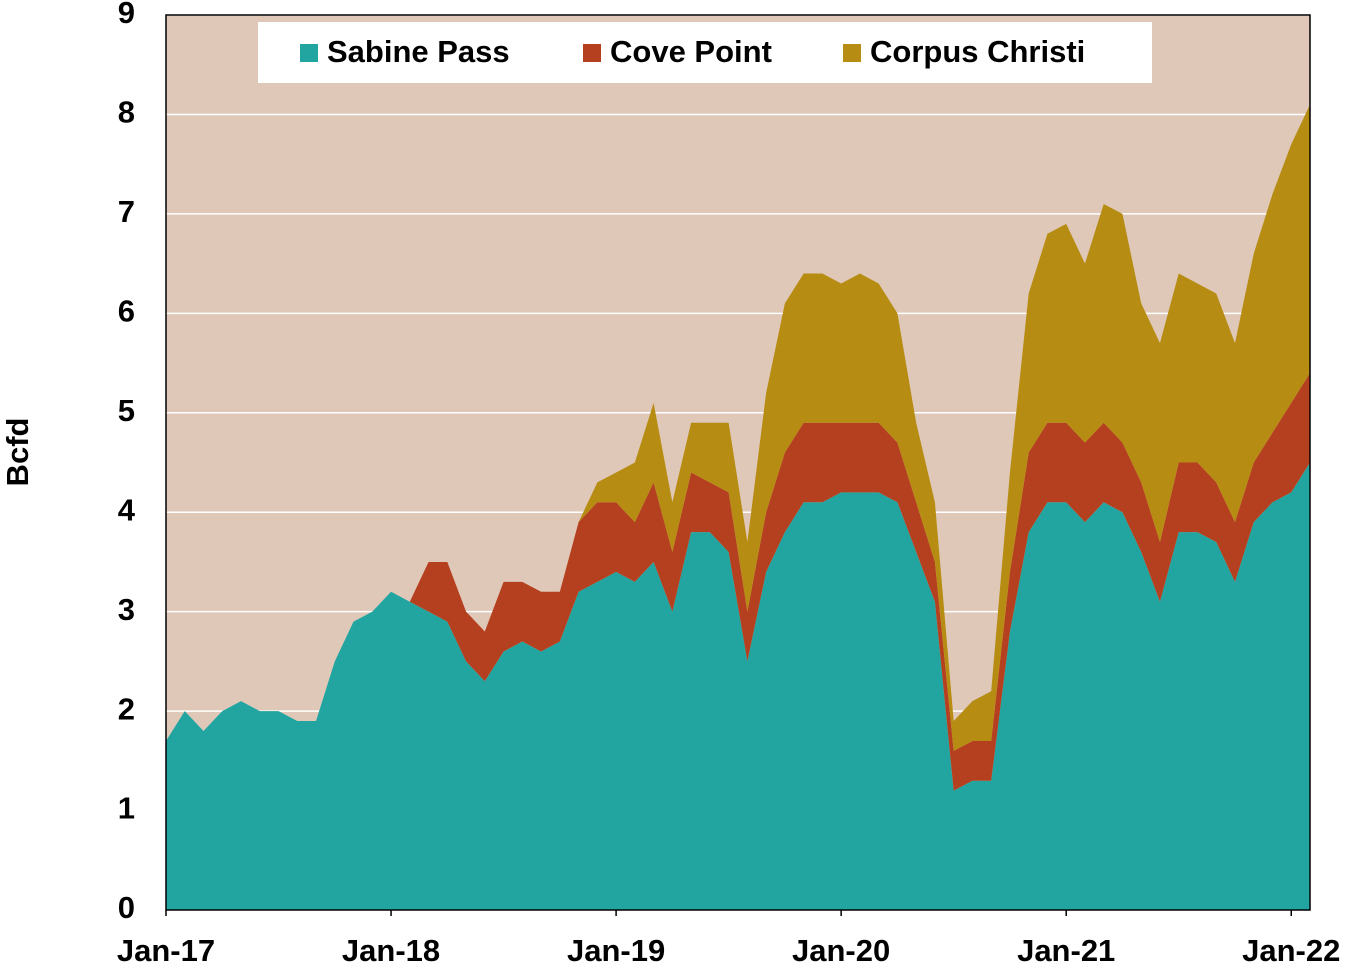 Image resolution: width=1354 pixels, height=977 pixels. Describe the element at coordinates (391, 950) in the screenshot. I see `x-tick-label: Jan-18` at that location.